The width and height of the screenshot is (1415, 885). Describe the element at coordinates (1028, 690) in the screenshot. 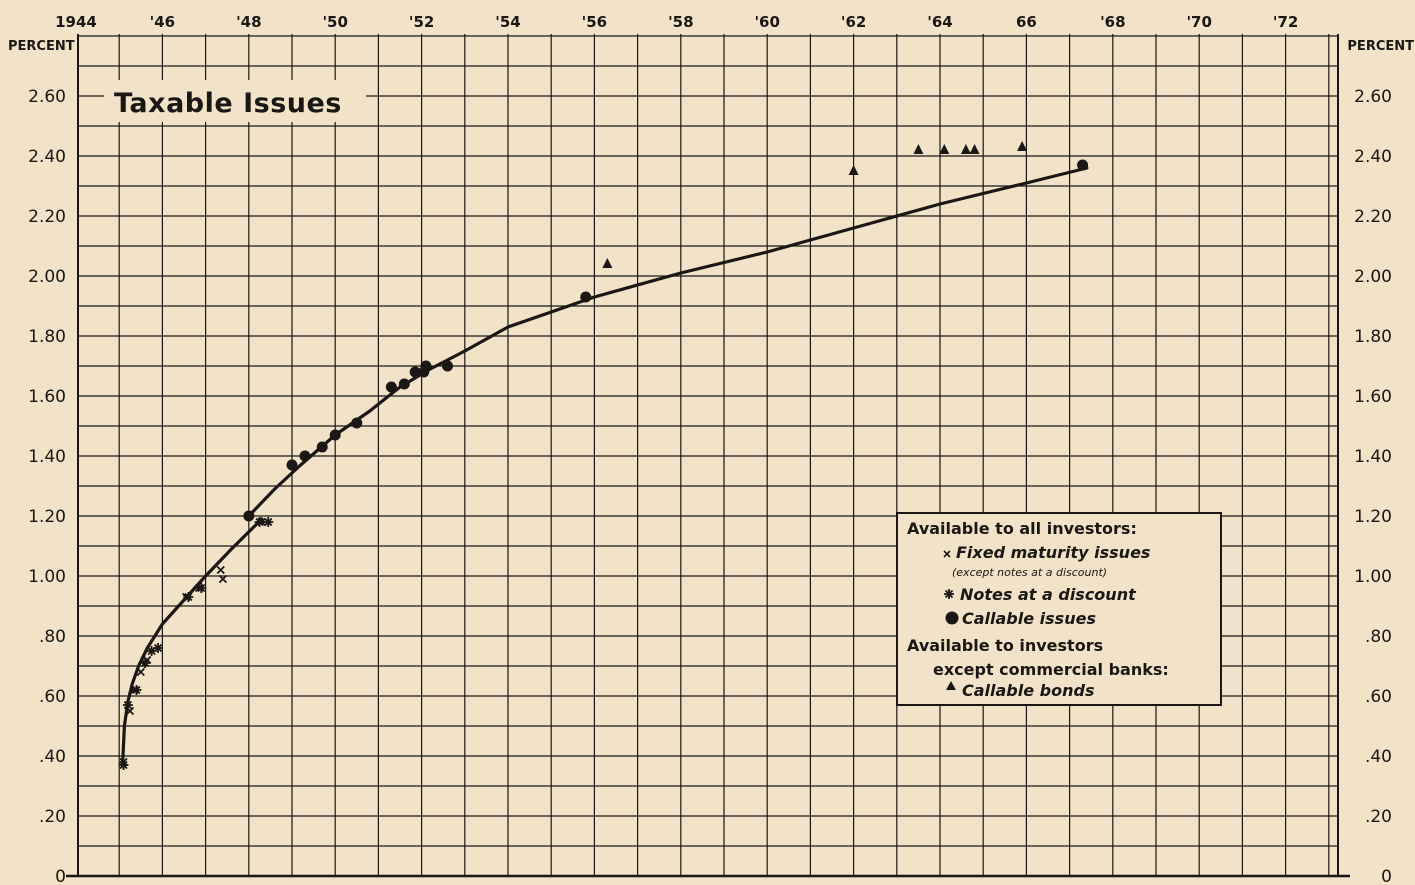

I see `legend-label-callable-bonds: Callable bonds` at that location.